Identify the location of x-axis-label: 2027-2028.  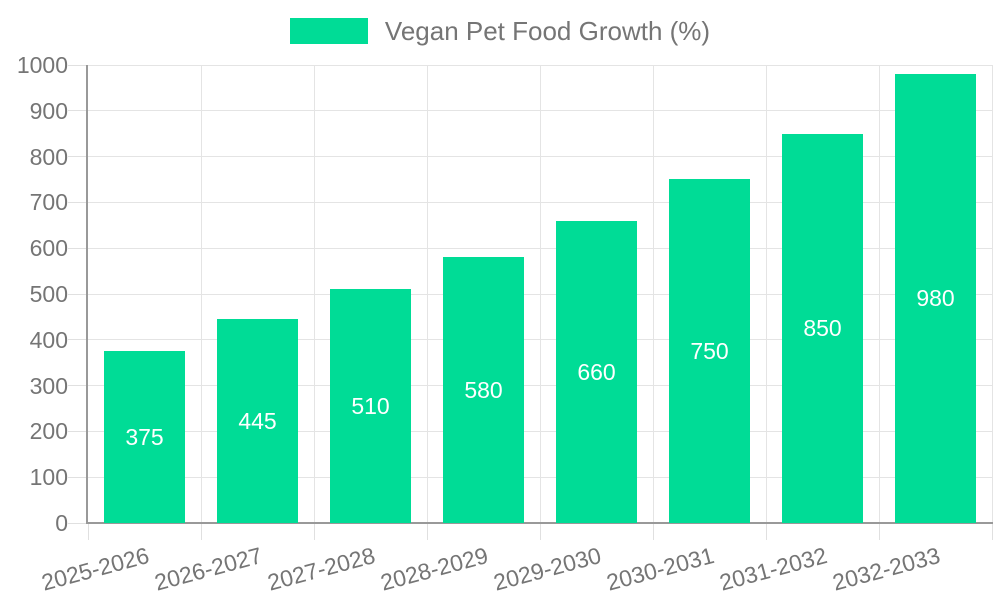
(321, 569).